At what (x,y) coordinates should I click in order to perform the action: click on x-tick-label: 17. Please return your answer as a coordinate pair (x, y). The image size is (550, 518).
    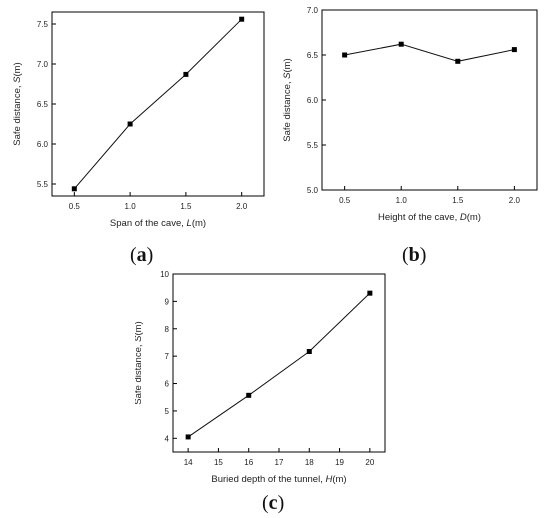
    Looking at the image, I should click on (279, 462).